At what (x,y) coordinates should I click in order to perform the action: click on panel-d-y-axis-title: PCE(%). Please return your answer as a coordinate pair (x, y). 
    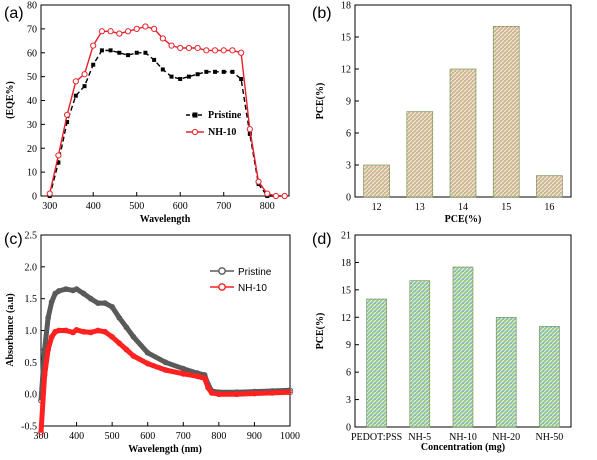
    Looking at the image, I should click on (320, 331).